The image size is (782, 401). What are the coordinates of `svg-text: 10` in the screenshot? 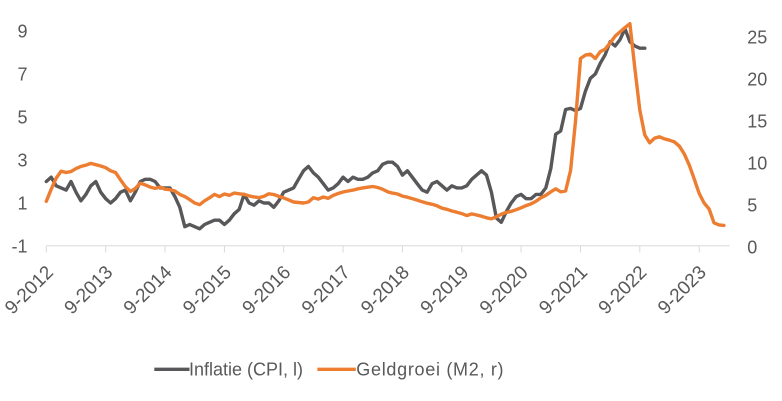 It's located at (757, 163).